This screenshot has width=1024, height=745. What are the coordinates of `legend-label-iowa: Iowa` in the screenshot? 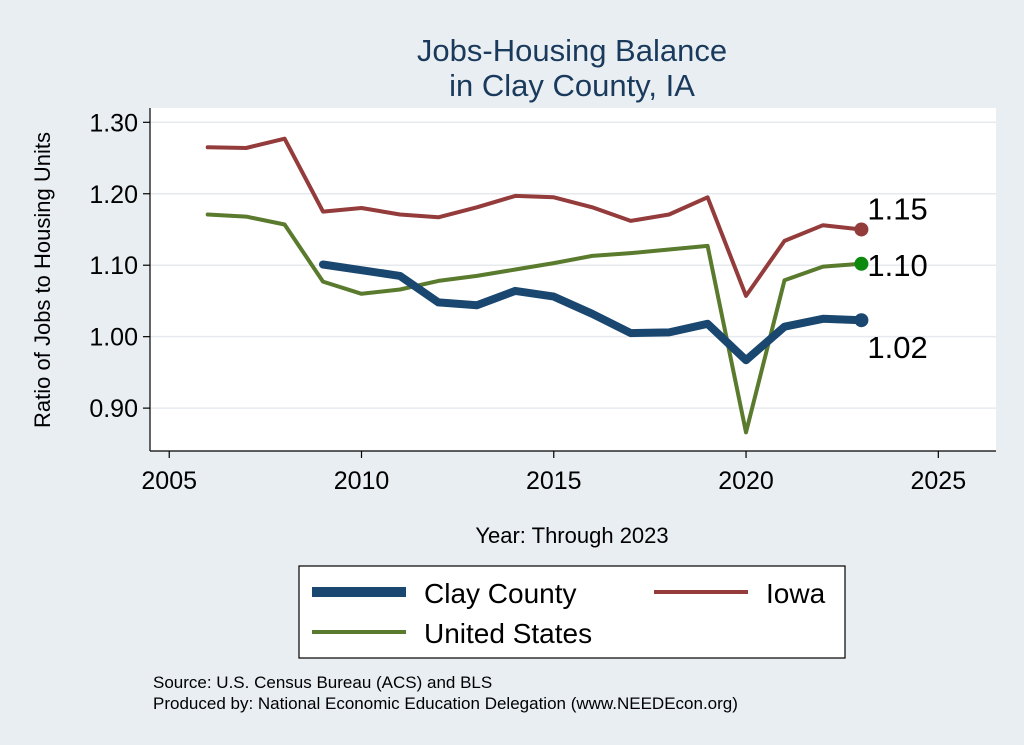 It's located at (796, 593).